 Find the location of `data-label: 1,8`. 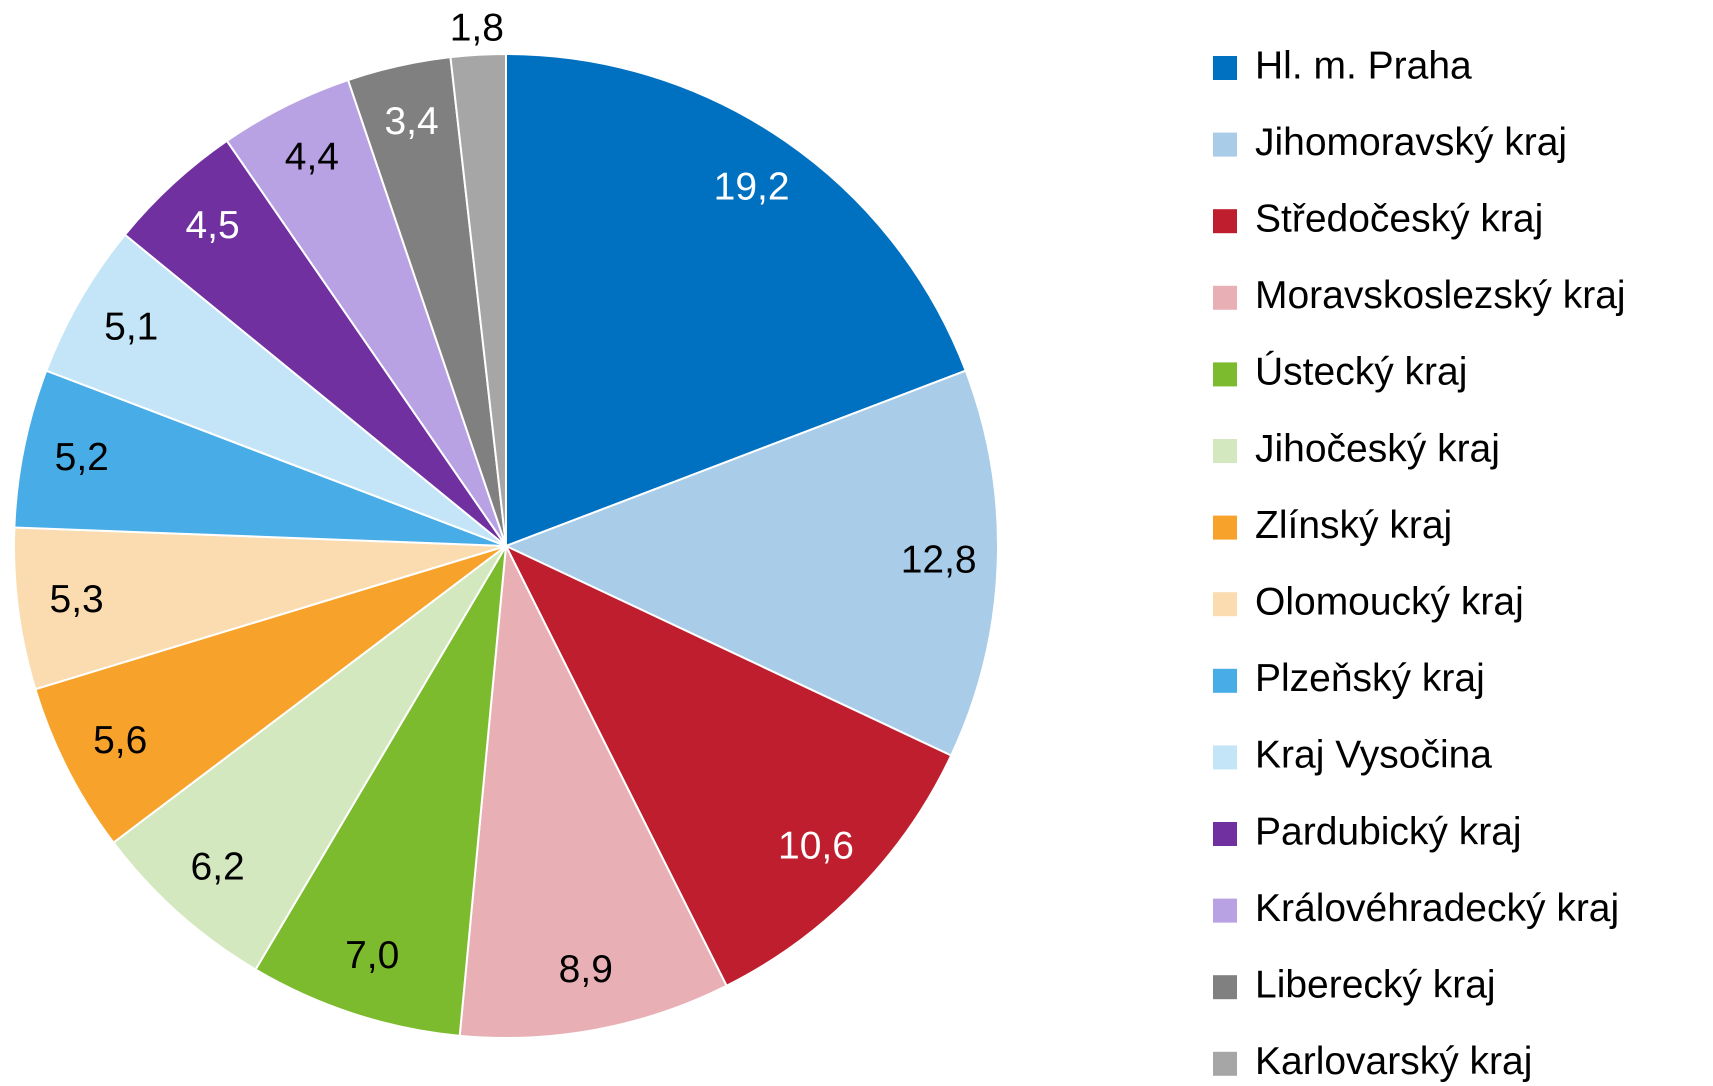

data-label: 1,8 is located at coordinates (477, 28).